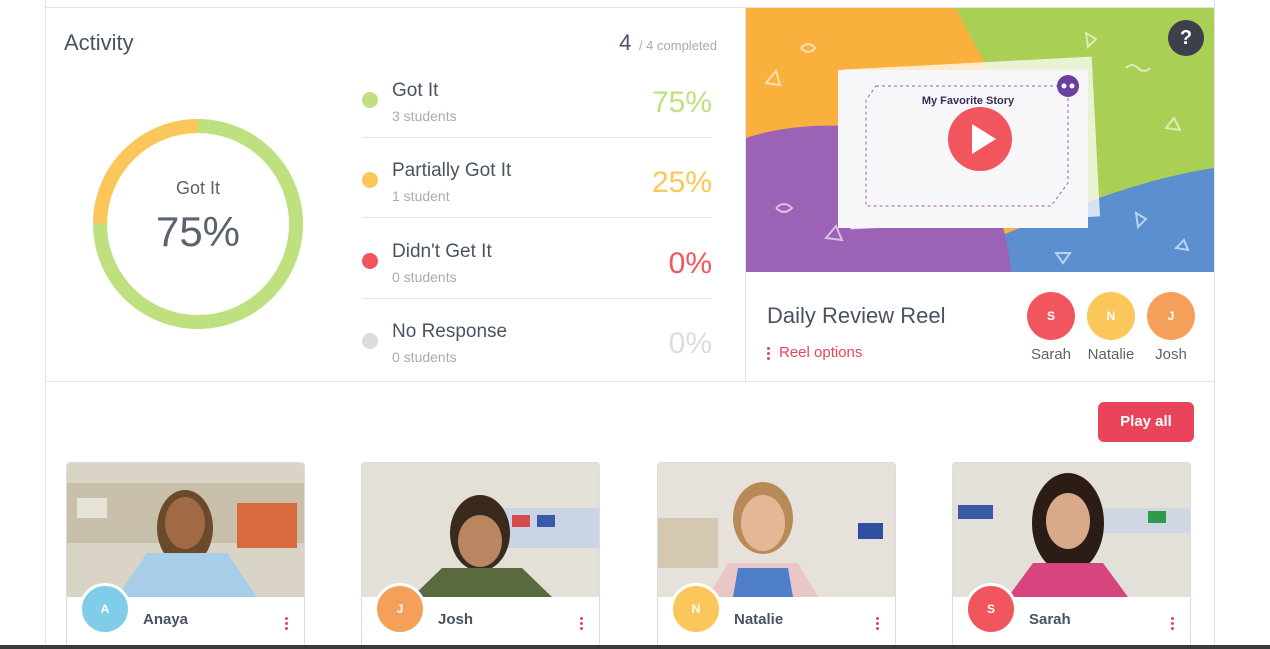 This screenshot has width=1270, height=649. I want to click on result-label: No Response, so click(450, 331).